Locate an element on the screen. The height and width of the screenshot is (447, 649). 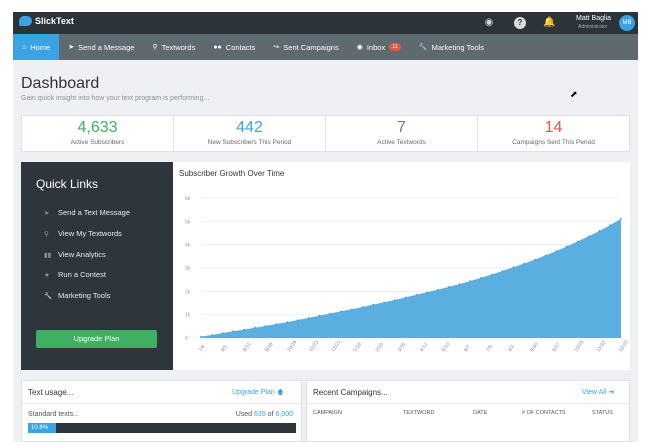
y-tick-label: 4k is located at coordinates (188, 246).